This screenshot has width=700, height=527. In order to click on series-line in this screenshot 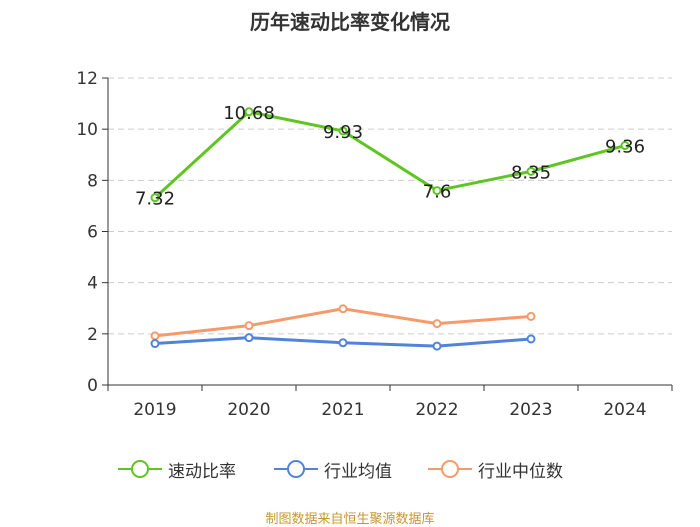, I will do `click(389, 154)`.